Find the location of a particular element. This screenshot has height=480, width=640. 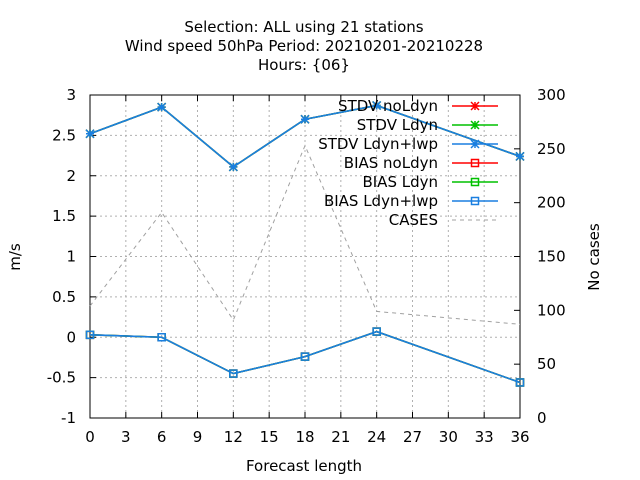

legend-label: STDV noLdyn is located at coordinates (388, 106).